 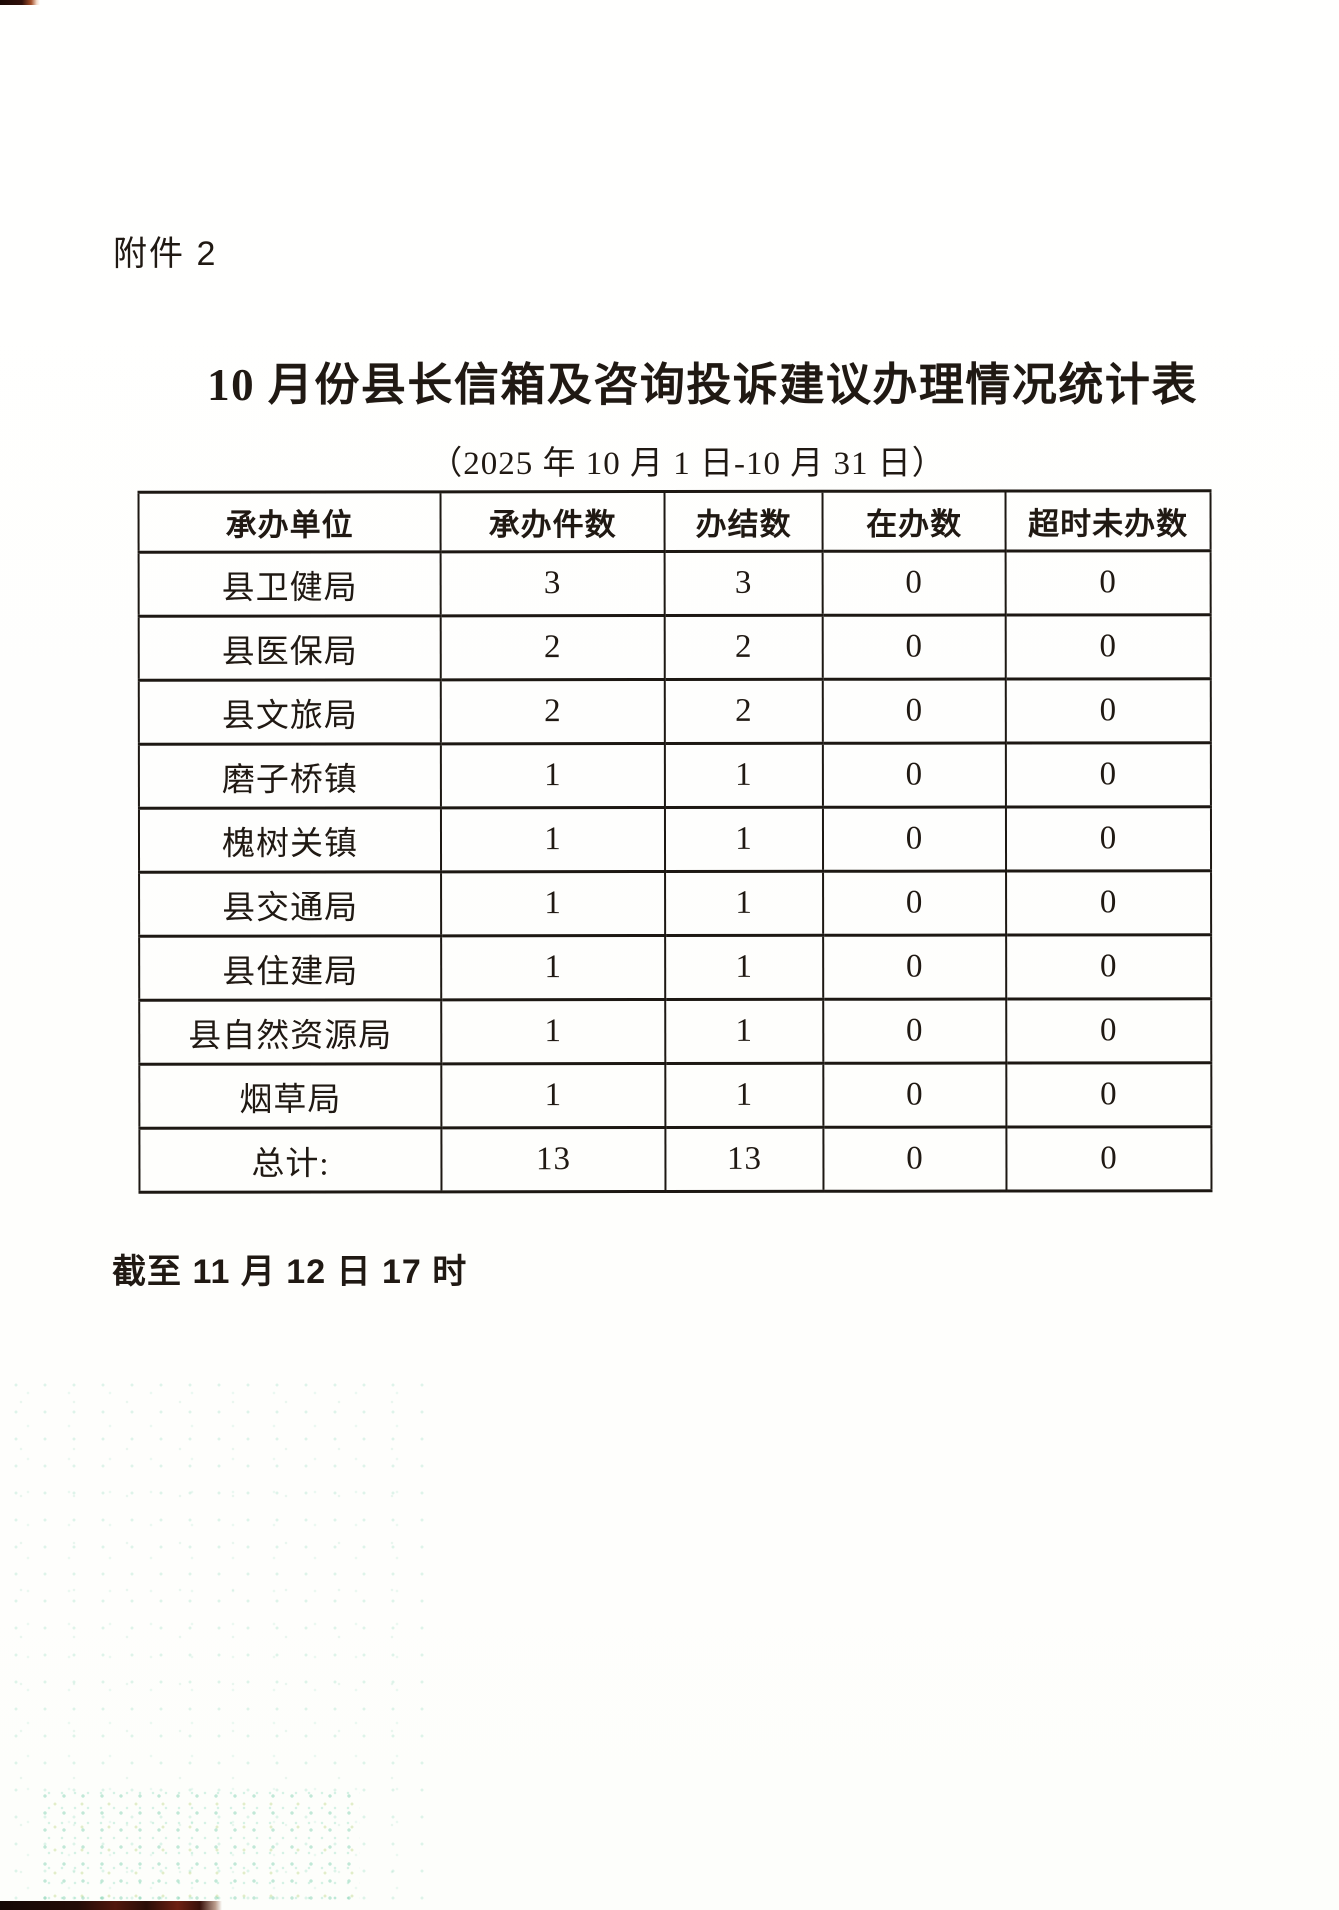 I want to click on table-row: 磨子桥镇 1 1 0 0, so click(x=674, y=775).